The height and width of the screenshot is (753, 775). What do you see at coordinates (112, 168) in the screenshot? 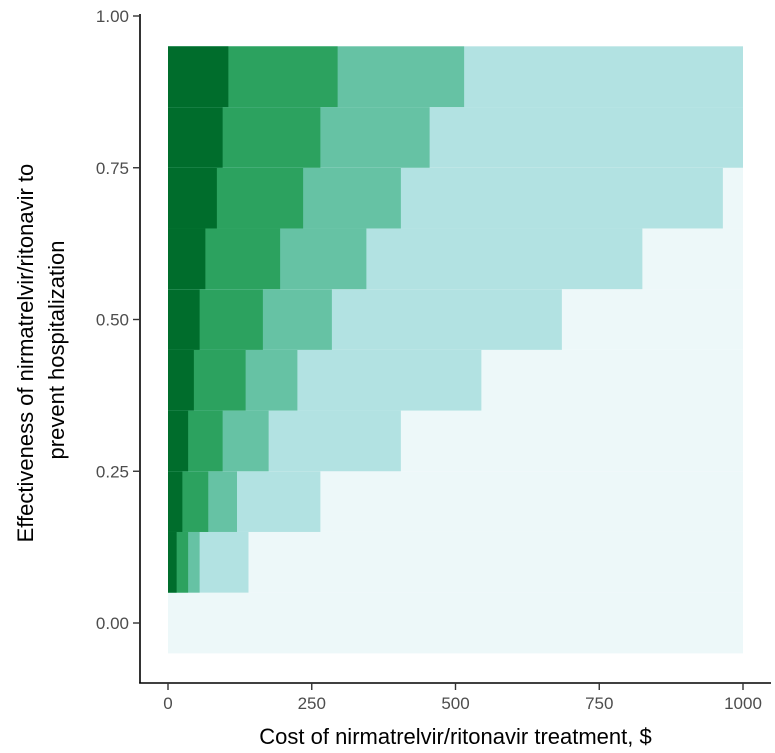
I see `y-tick-label: 0.75` at bounding box center [112, 168].